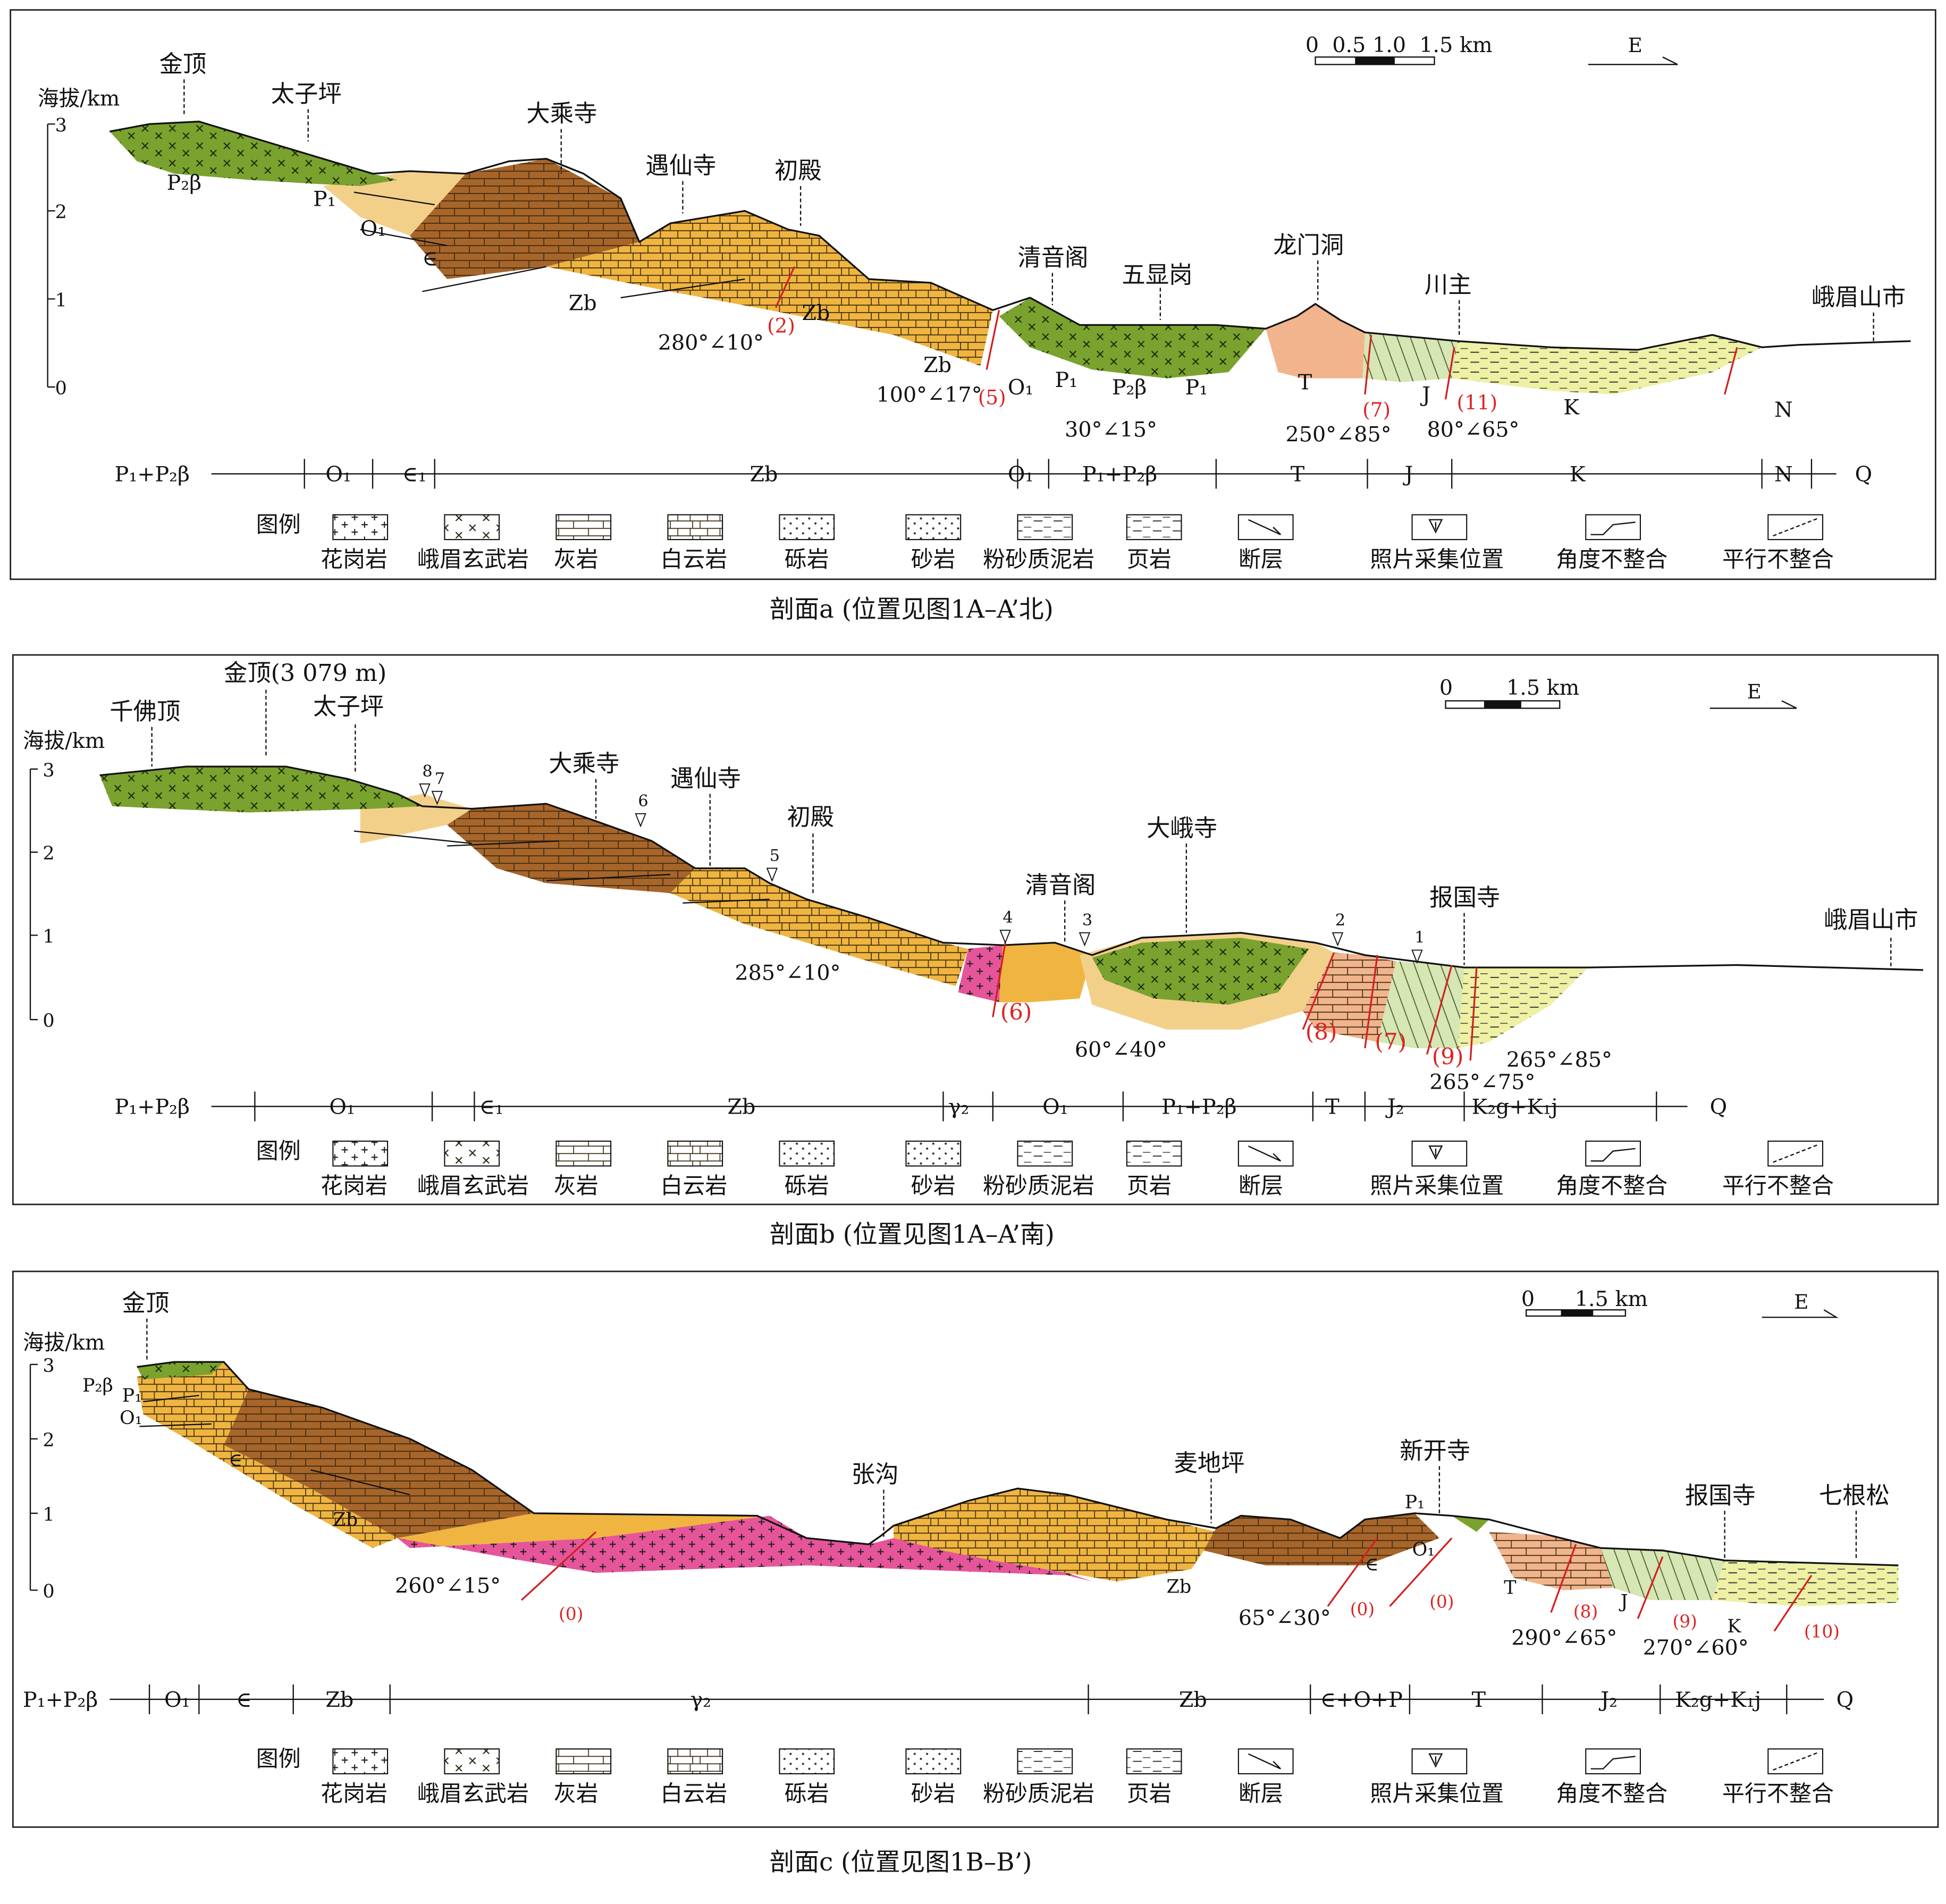 This screenshot has height=1904, width=1946. I want to click on sandstone-pattern-icon, so click(934, 1153).